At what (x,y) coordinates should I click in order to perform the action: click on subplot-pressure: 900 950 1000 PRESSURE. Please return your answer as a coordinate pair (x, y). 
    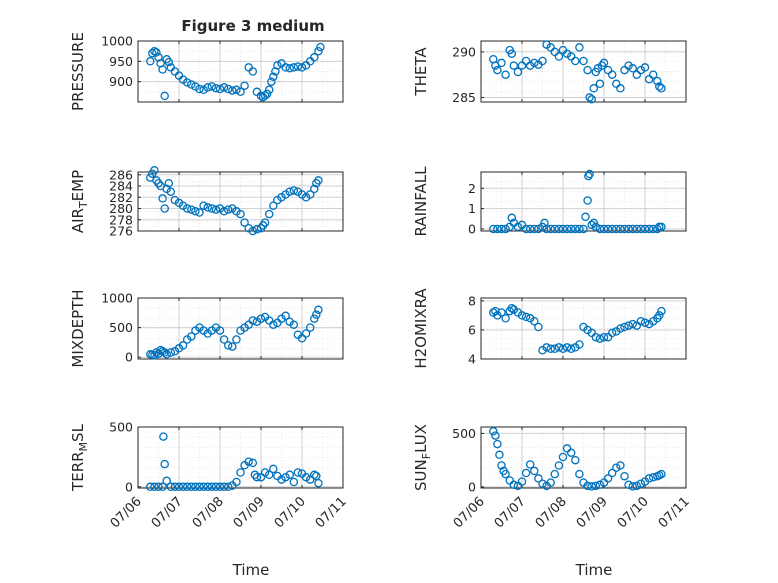
    Looking at the image, I should click on (206, 71).